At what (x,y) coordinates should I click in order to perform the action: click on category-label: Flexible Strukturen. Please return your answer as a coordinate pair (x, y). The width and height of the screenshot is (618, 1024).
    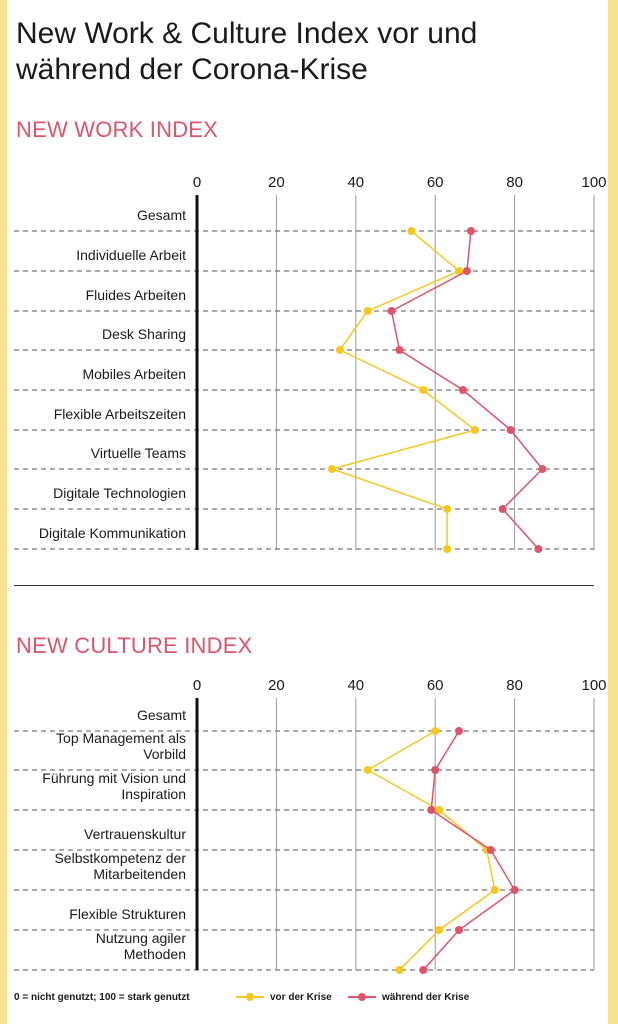
    Looking at the image, I should click on (127, 914).